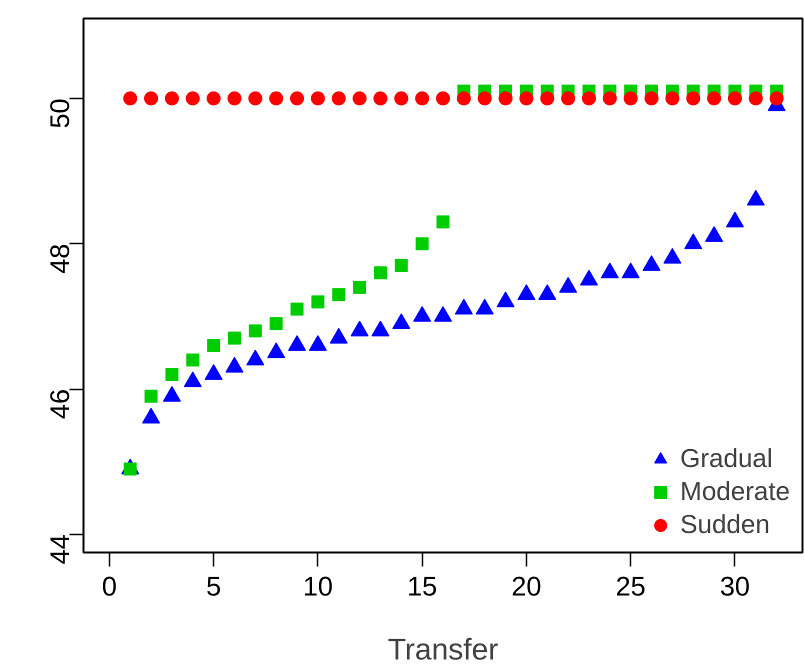 The image size is (804, 669). What do you see at coordinates (631, 587) in the screenshot?
I see `x-tick-label: 25` at bounding box center [631, 587].